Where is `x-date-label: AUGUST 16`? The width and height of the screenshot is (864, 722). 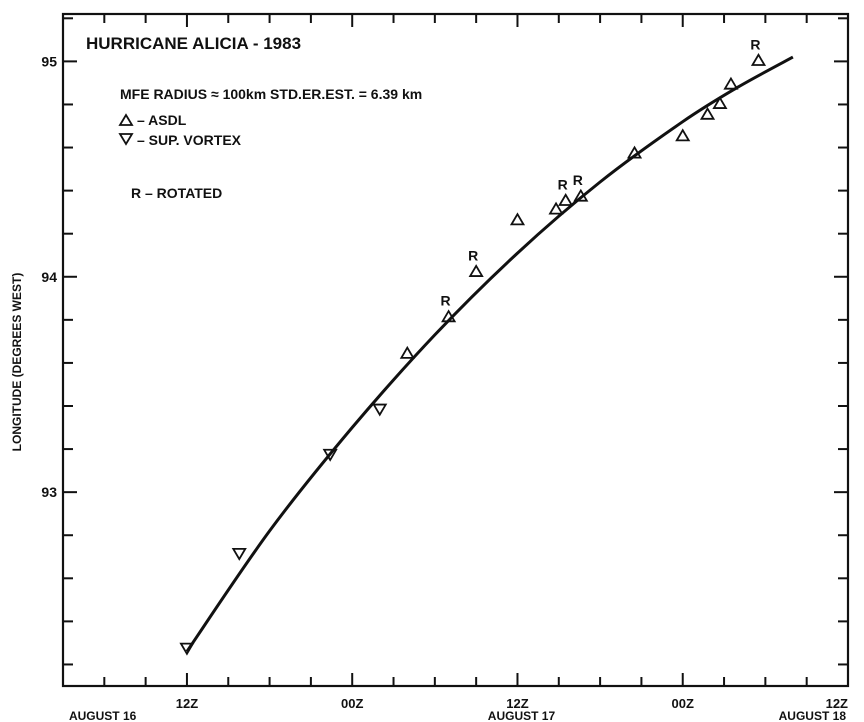 x-date-label: AUGUST 16 is located at coordinates (103, 715).